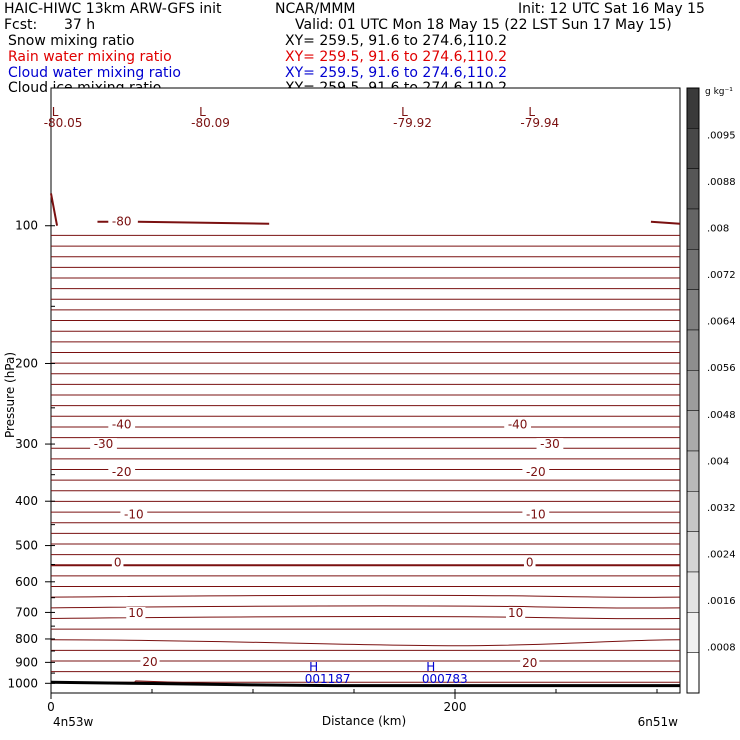 The image size is (740, 740). I want to click on contour-label: -30, so click(104, 444).